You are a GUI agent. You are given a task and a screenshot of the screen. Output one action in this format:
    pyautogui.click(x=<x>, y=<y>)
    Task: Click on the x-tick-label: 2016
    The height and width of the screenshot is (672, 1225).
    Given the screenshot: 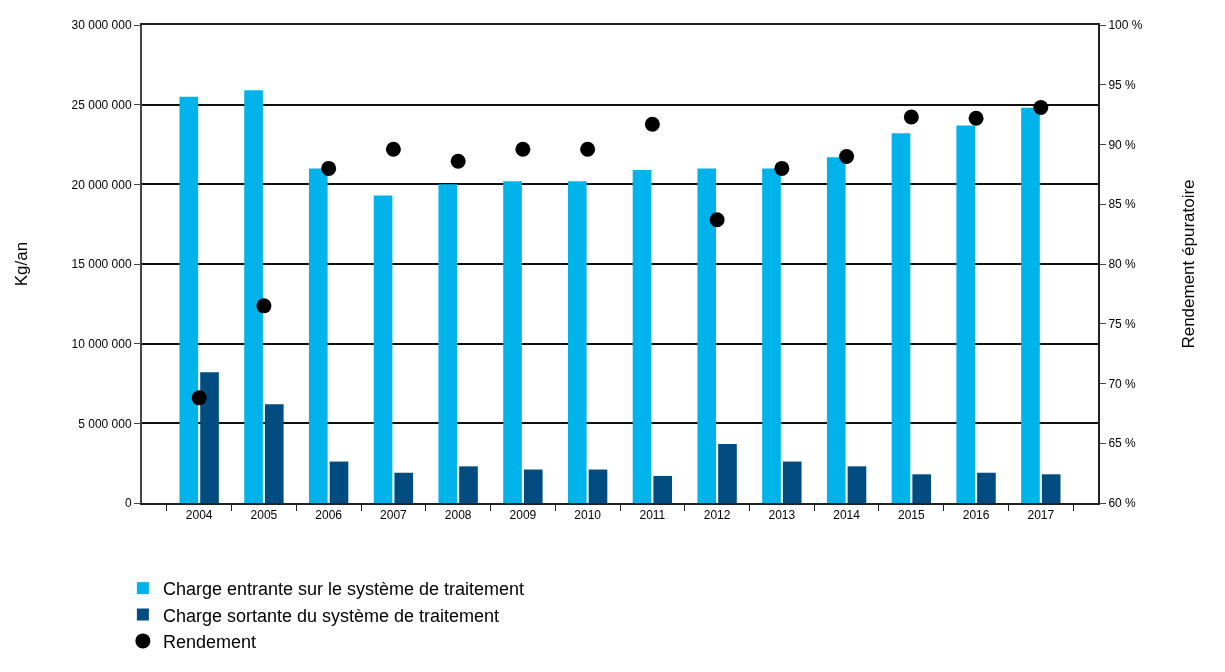 What is the action you would take?
    pyautogui.click(x=976, y=515)
    